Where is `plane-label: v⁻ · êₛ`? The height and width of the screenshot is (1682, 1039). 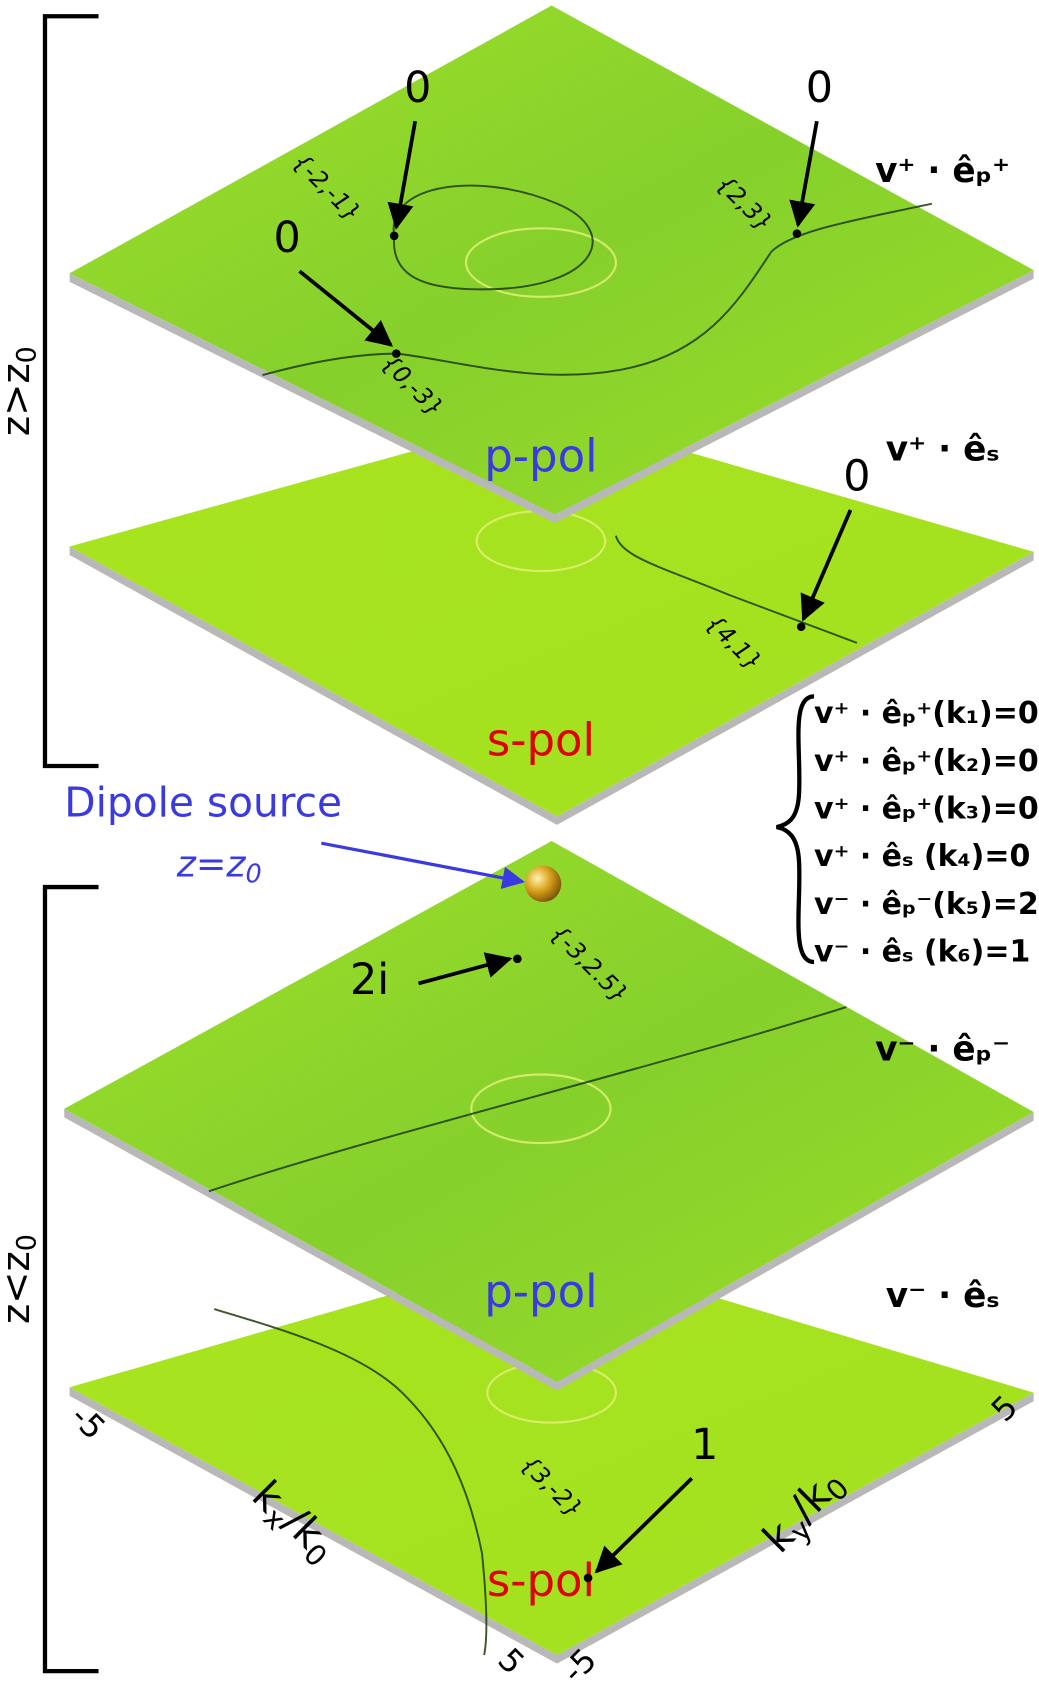 plane-label: v⁻ · êₛ is located at coordinates (943, 1296).